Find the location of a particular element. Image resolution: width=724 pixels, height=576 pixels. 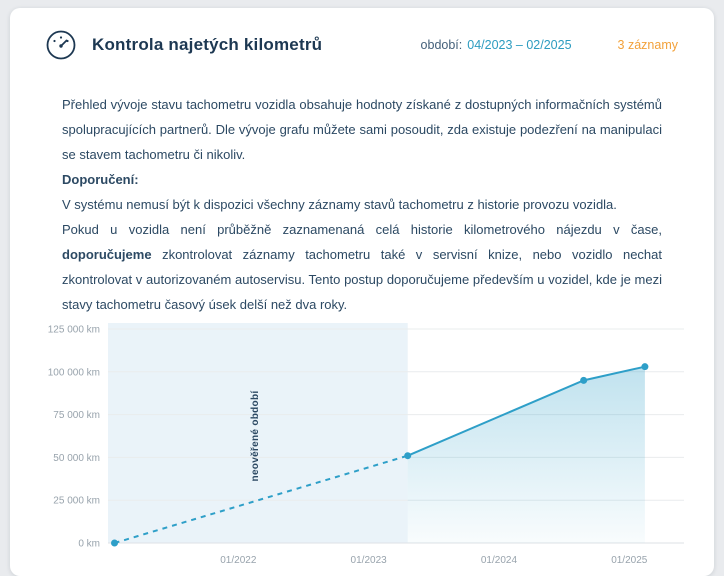

verified-area-fill is located at coordinates (526, 454).